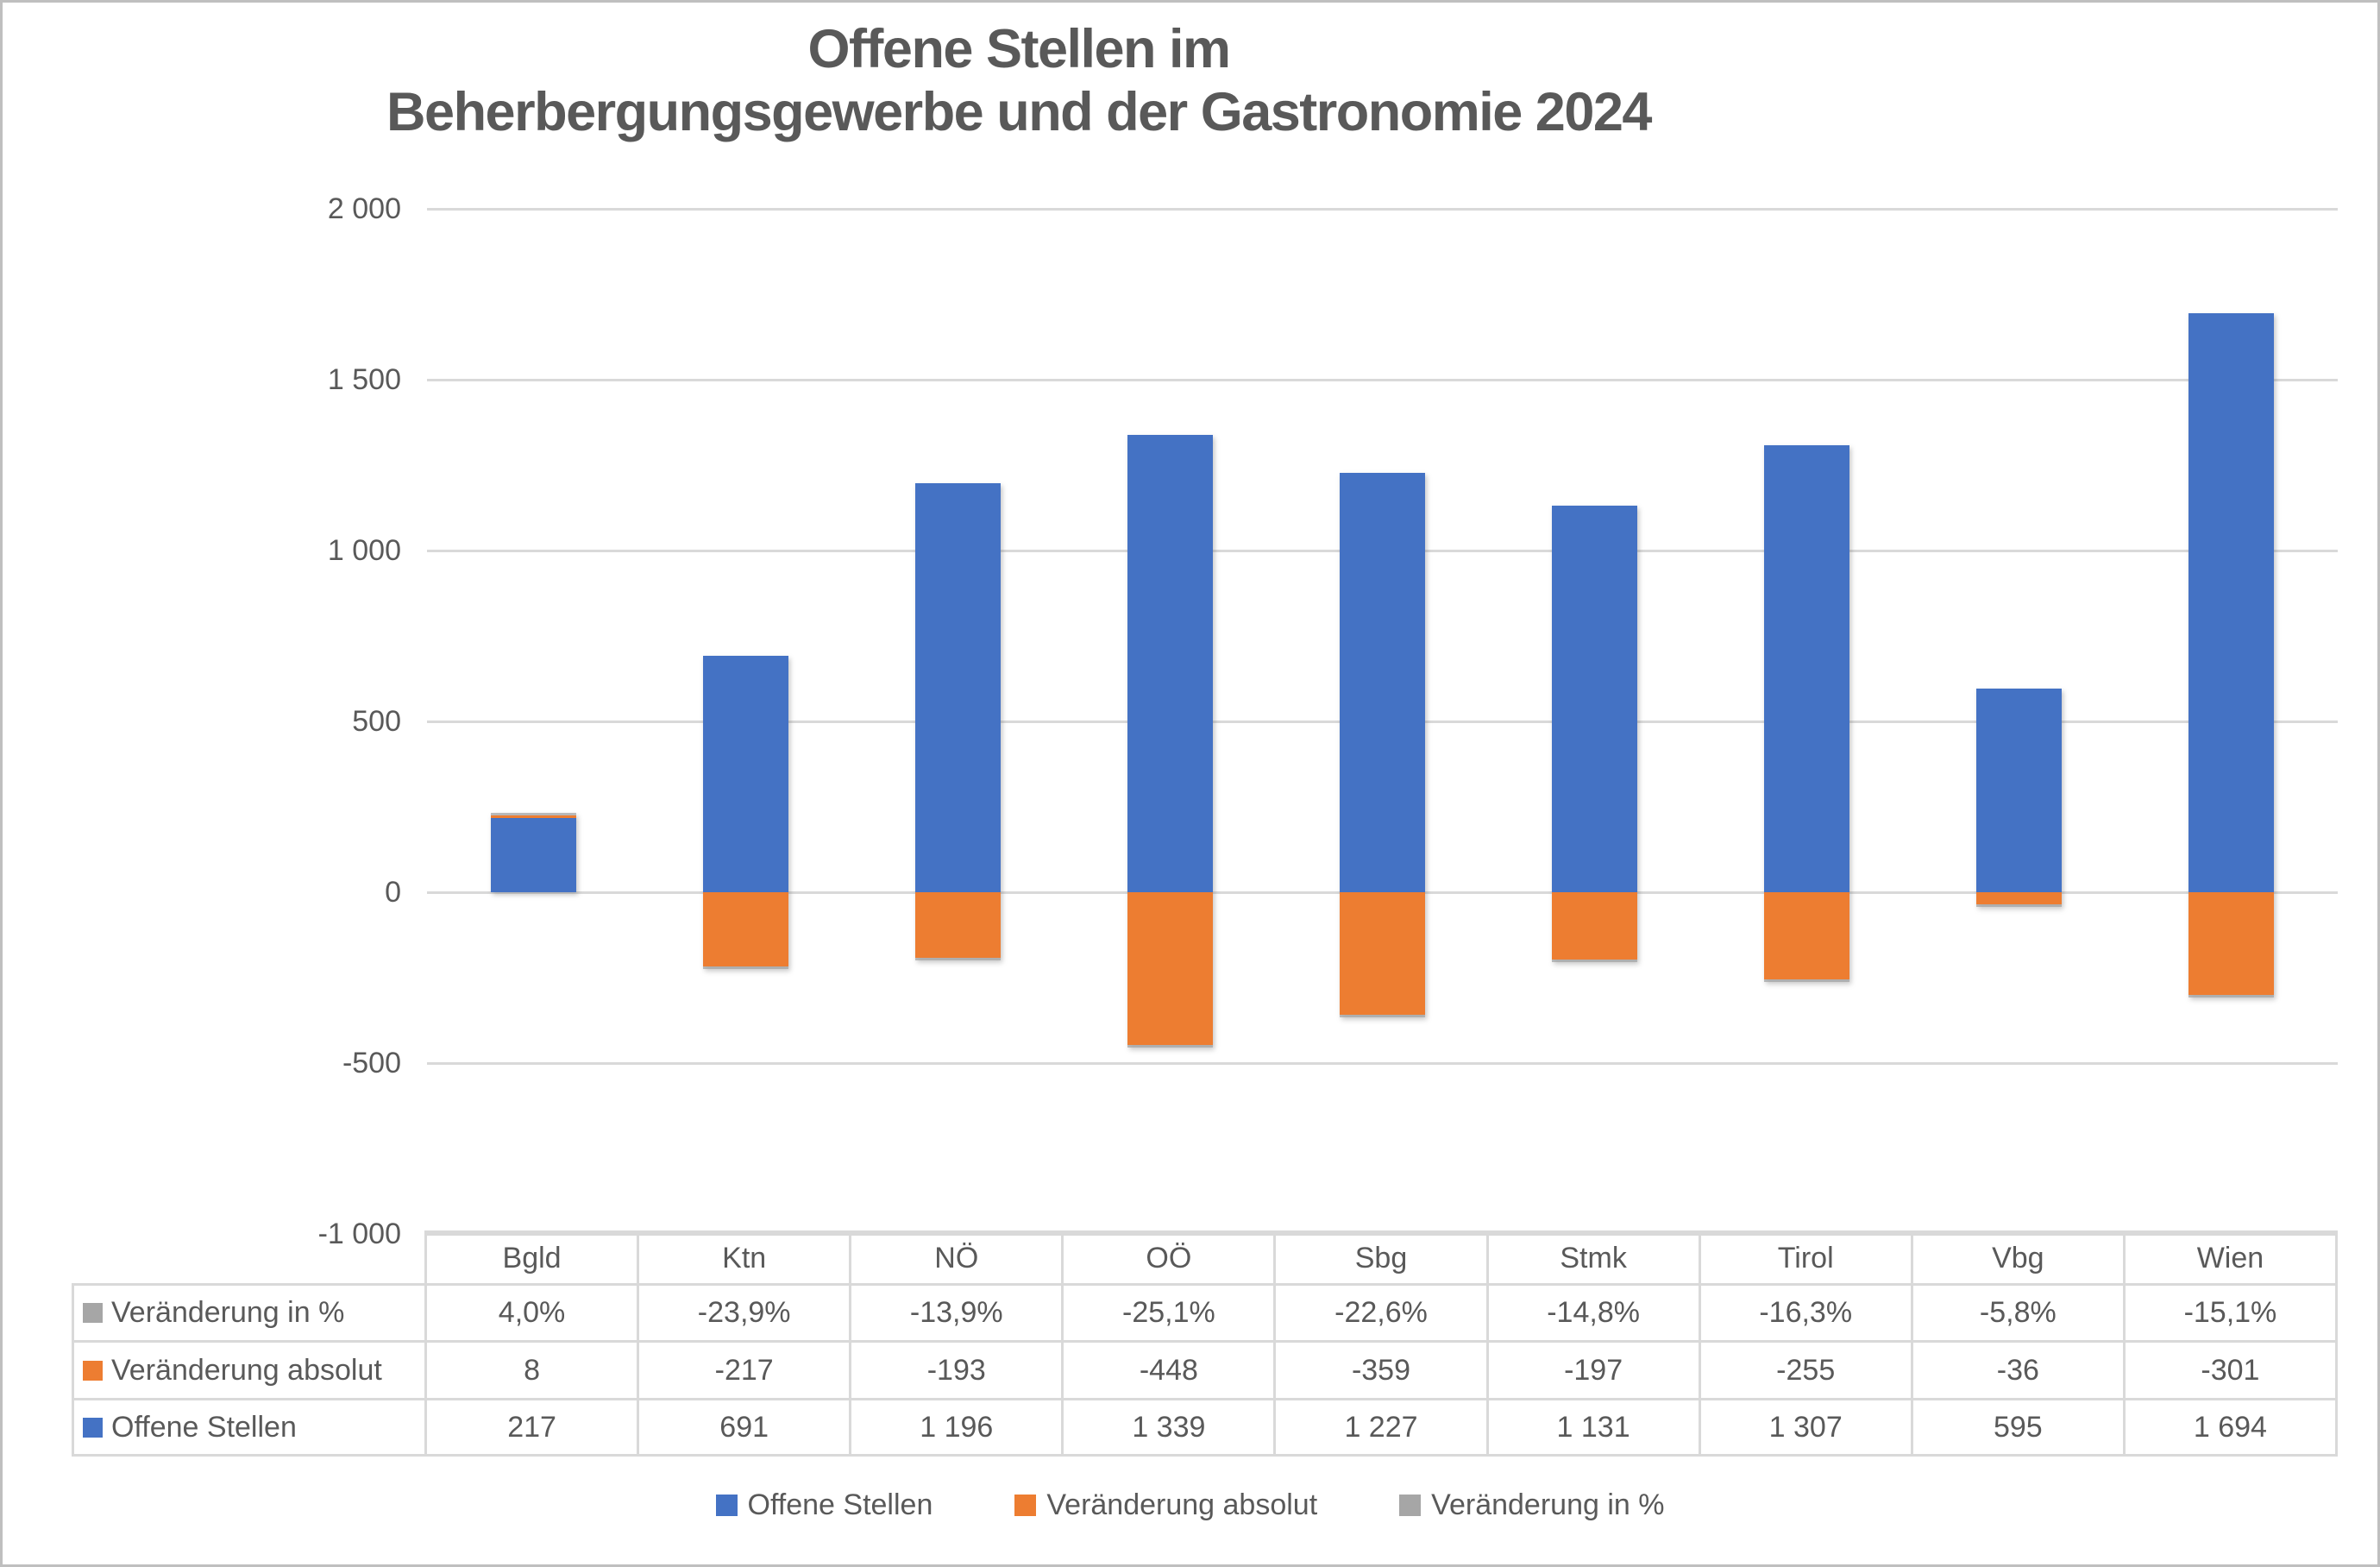  I want to click on table-row-label-text: Offene Stellen, so click(204, 1427).